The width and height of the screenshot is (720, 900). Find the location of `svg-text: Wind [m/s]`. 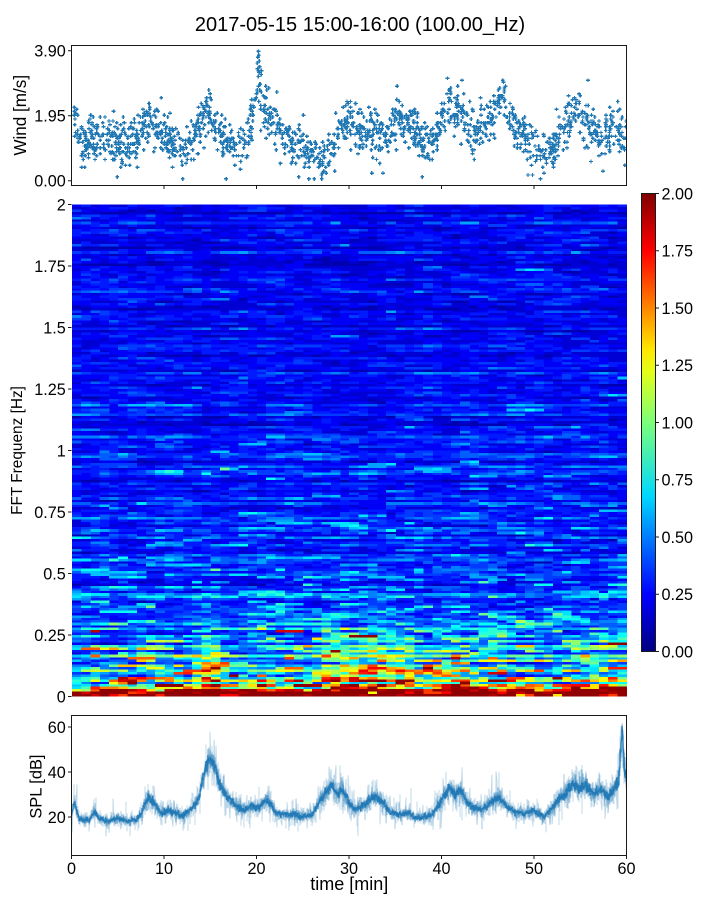

svg-text: Wind [m/s] is located at coordinates (20, 115).